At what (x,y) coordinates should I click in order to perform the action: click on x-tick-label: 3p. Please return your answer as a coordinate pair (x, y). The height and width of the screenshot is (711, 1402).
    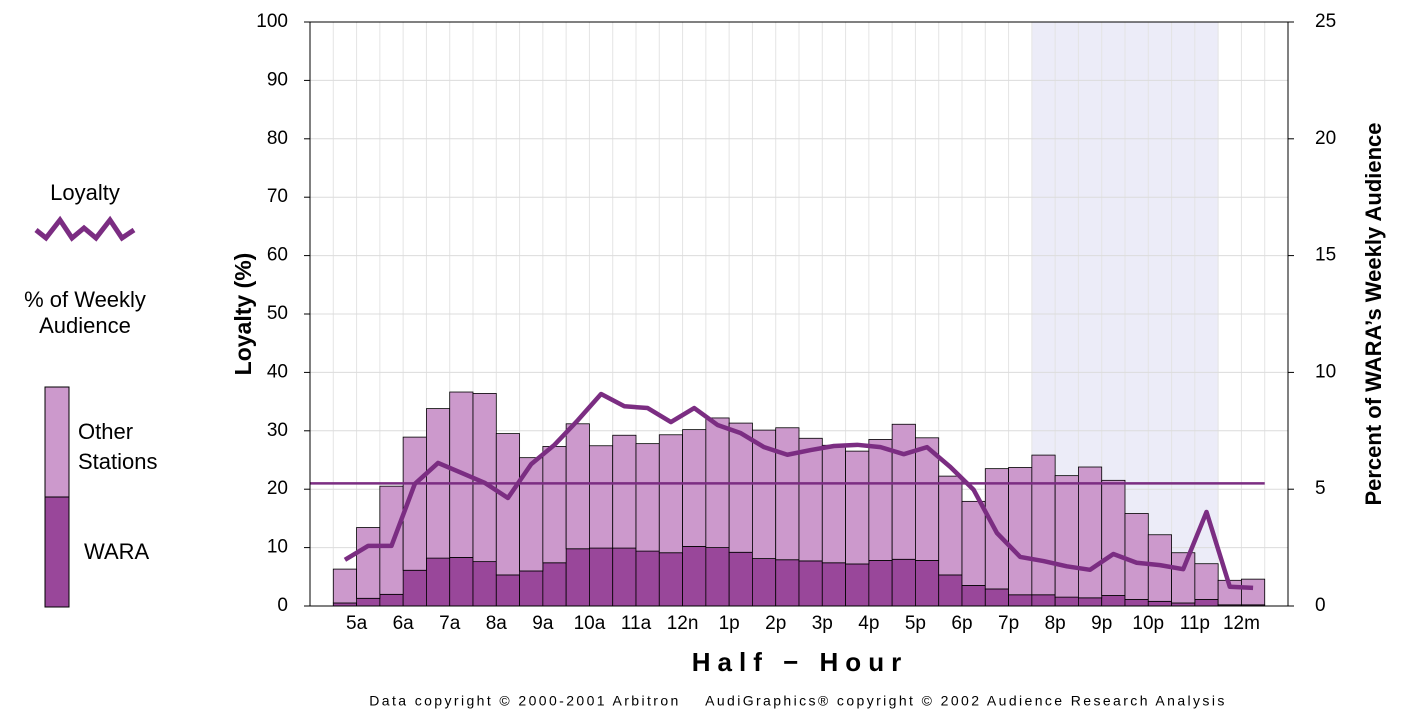
    Looking at the image, I should click on (822, 623).